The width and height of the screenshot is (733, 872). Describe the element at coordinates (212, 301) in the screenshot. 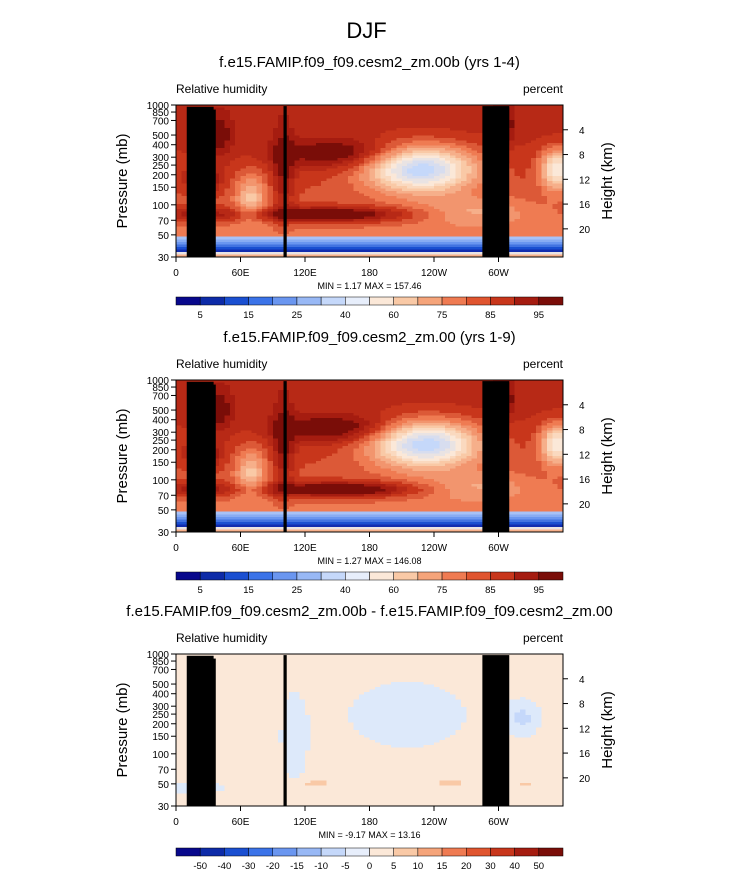

I see `colorbar-swatch` at that location.